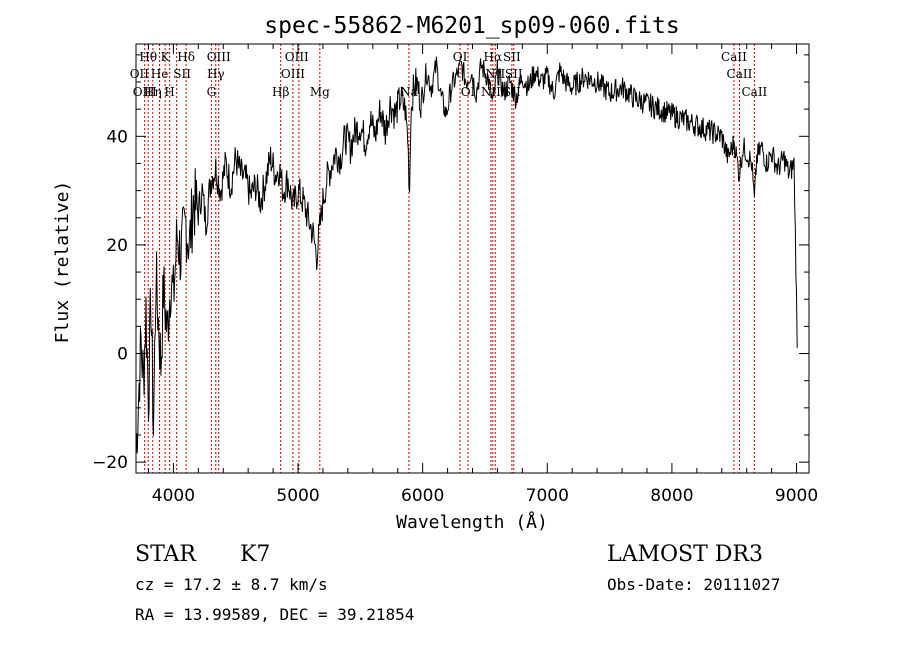 This screenshot has height=649, width=900. What do you see at coordinates (547, 496) in the screenshot?
I see `x-tick-label: 7000` at bounding box center [547, 496].